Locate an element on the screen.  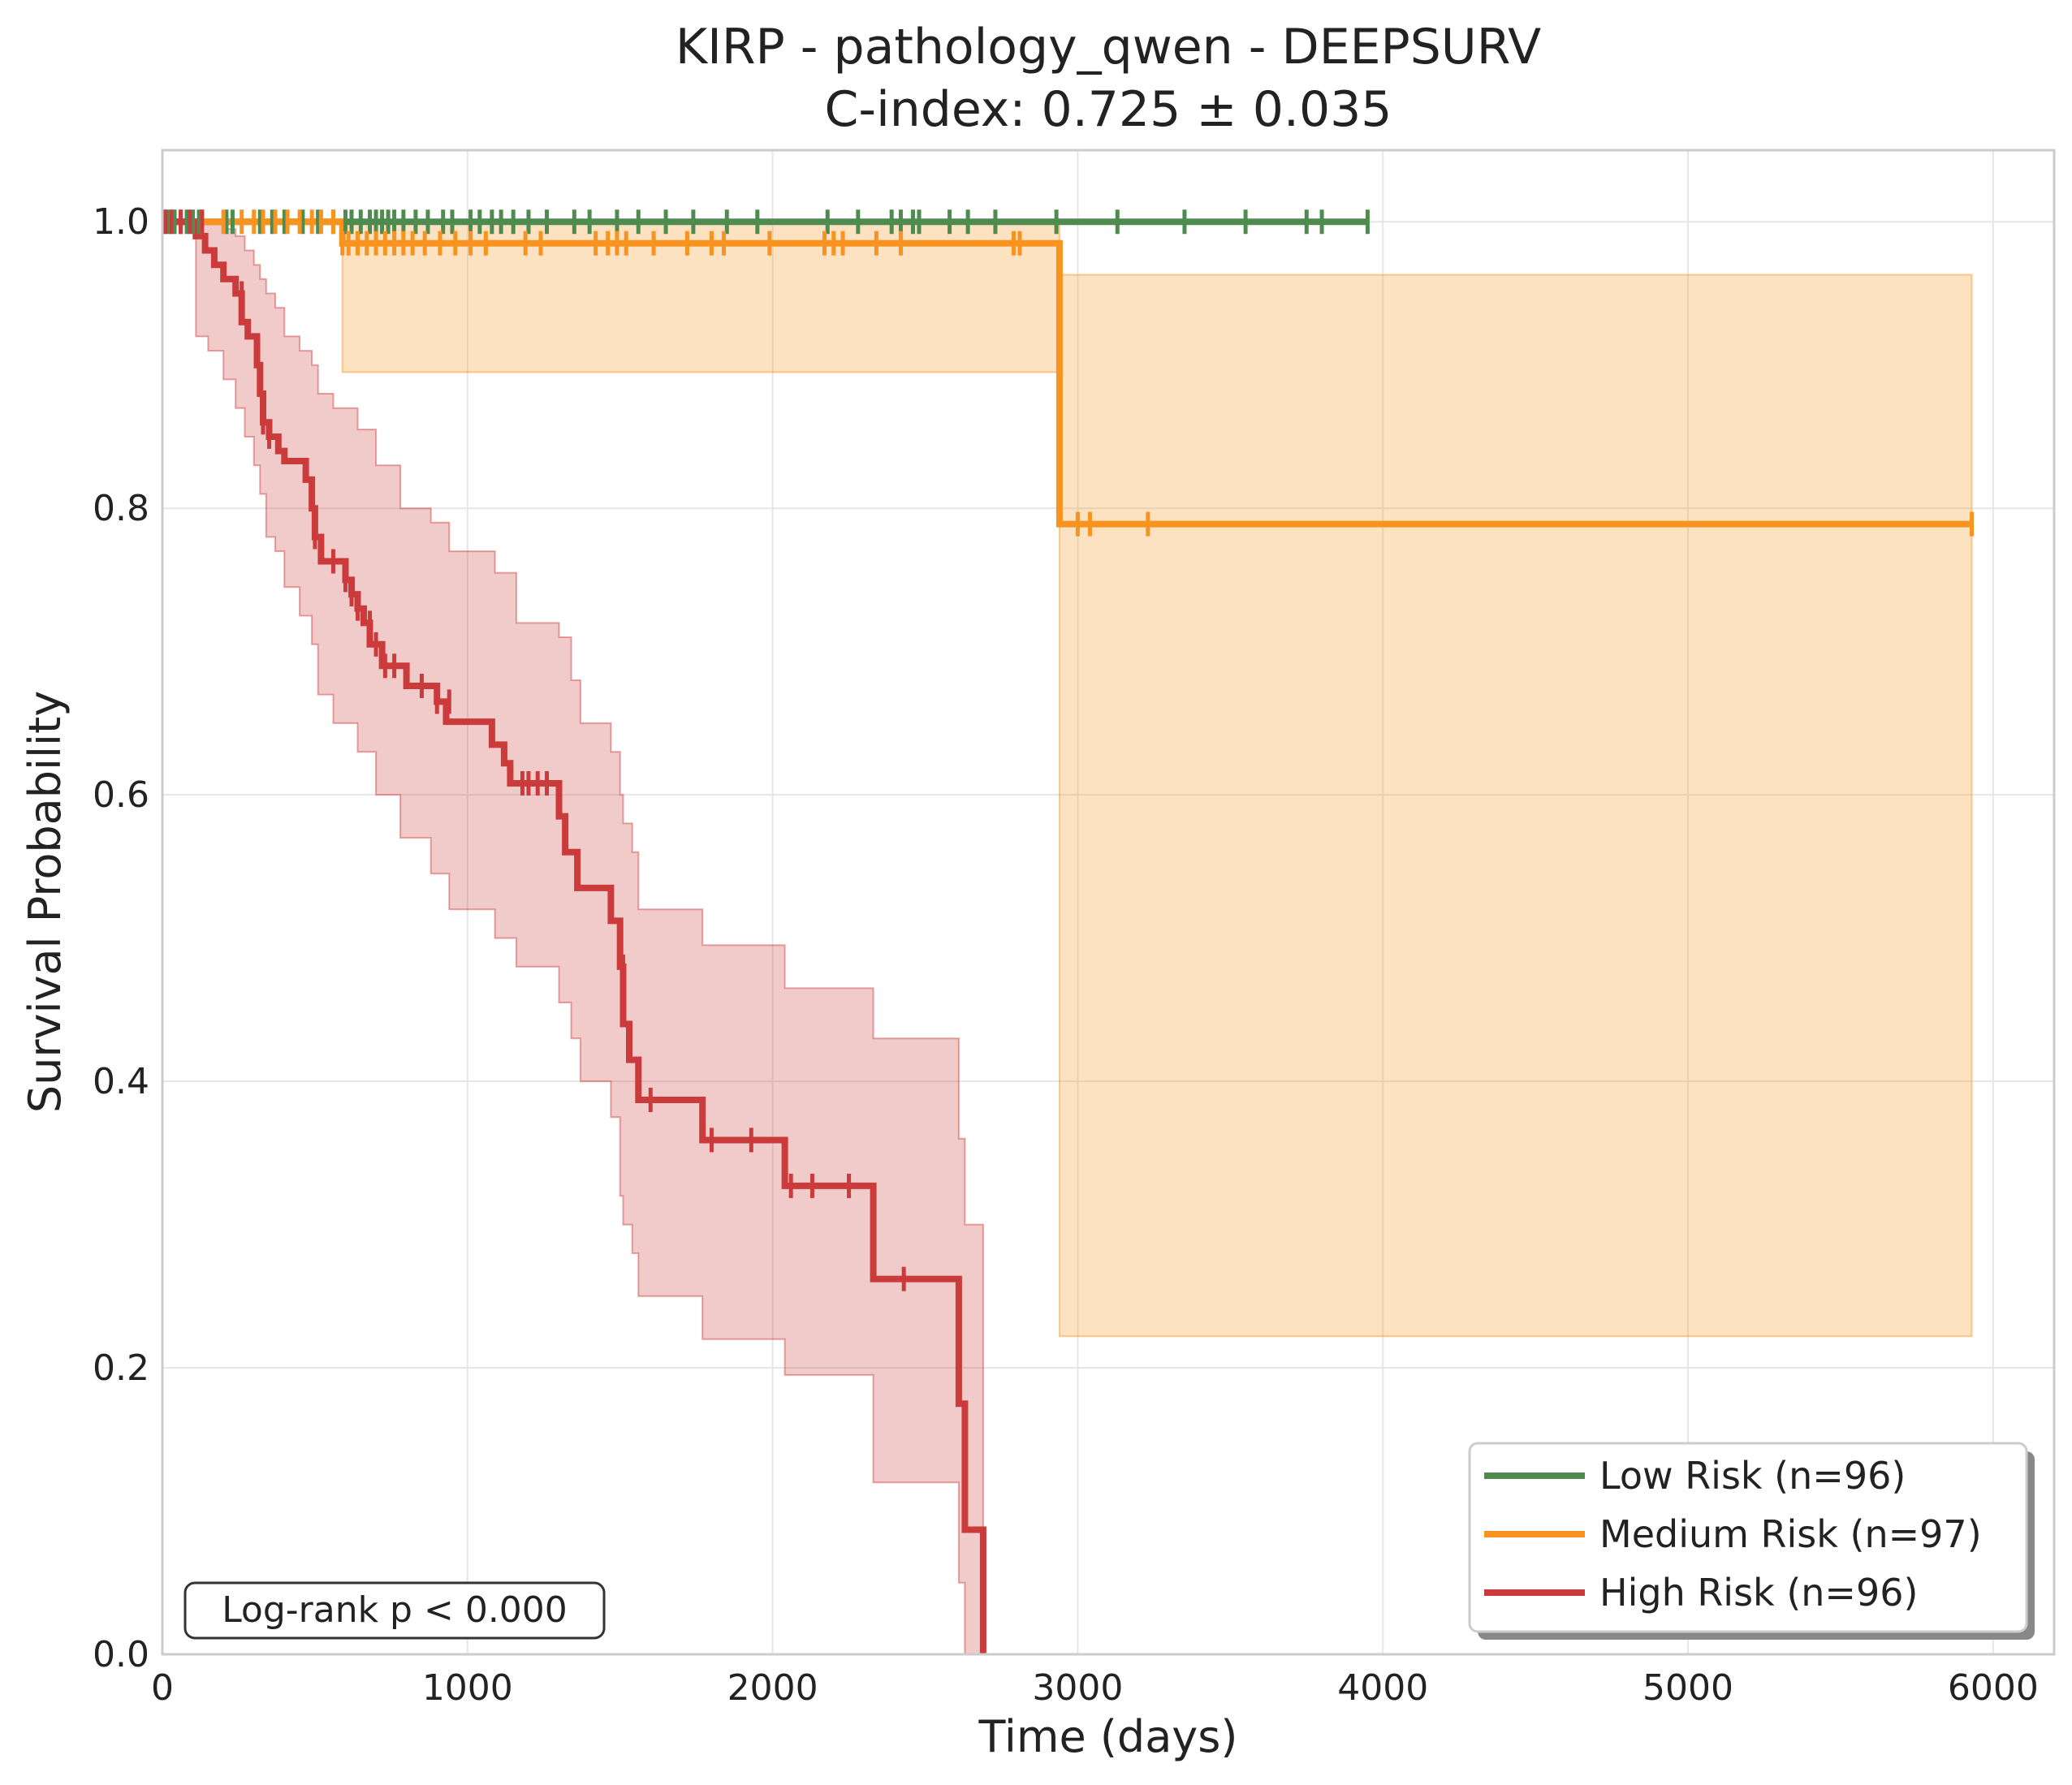
y-axis-label: Survival Probability is located at coordinates (45, 902).